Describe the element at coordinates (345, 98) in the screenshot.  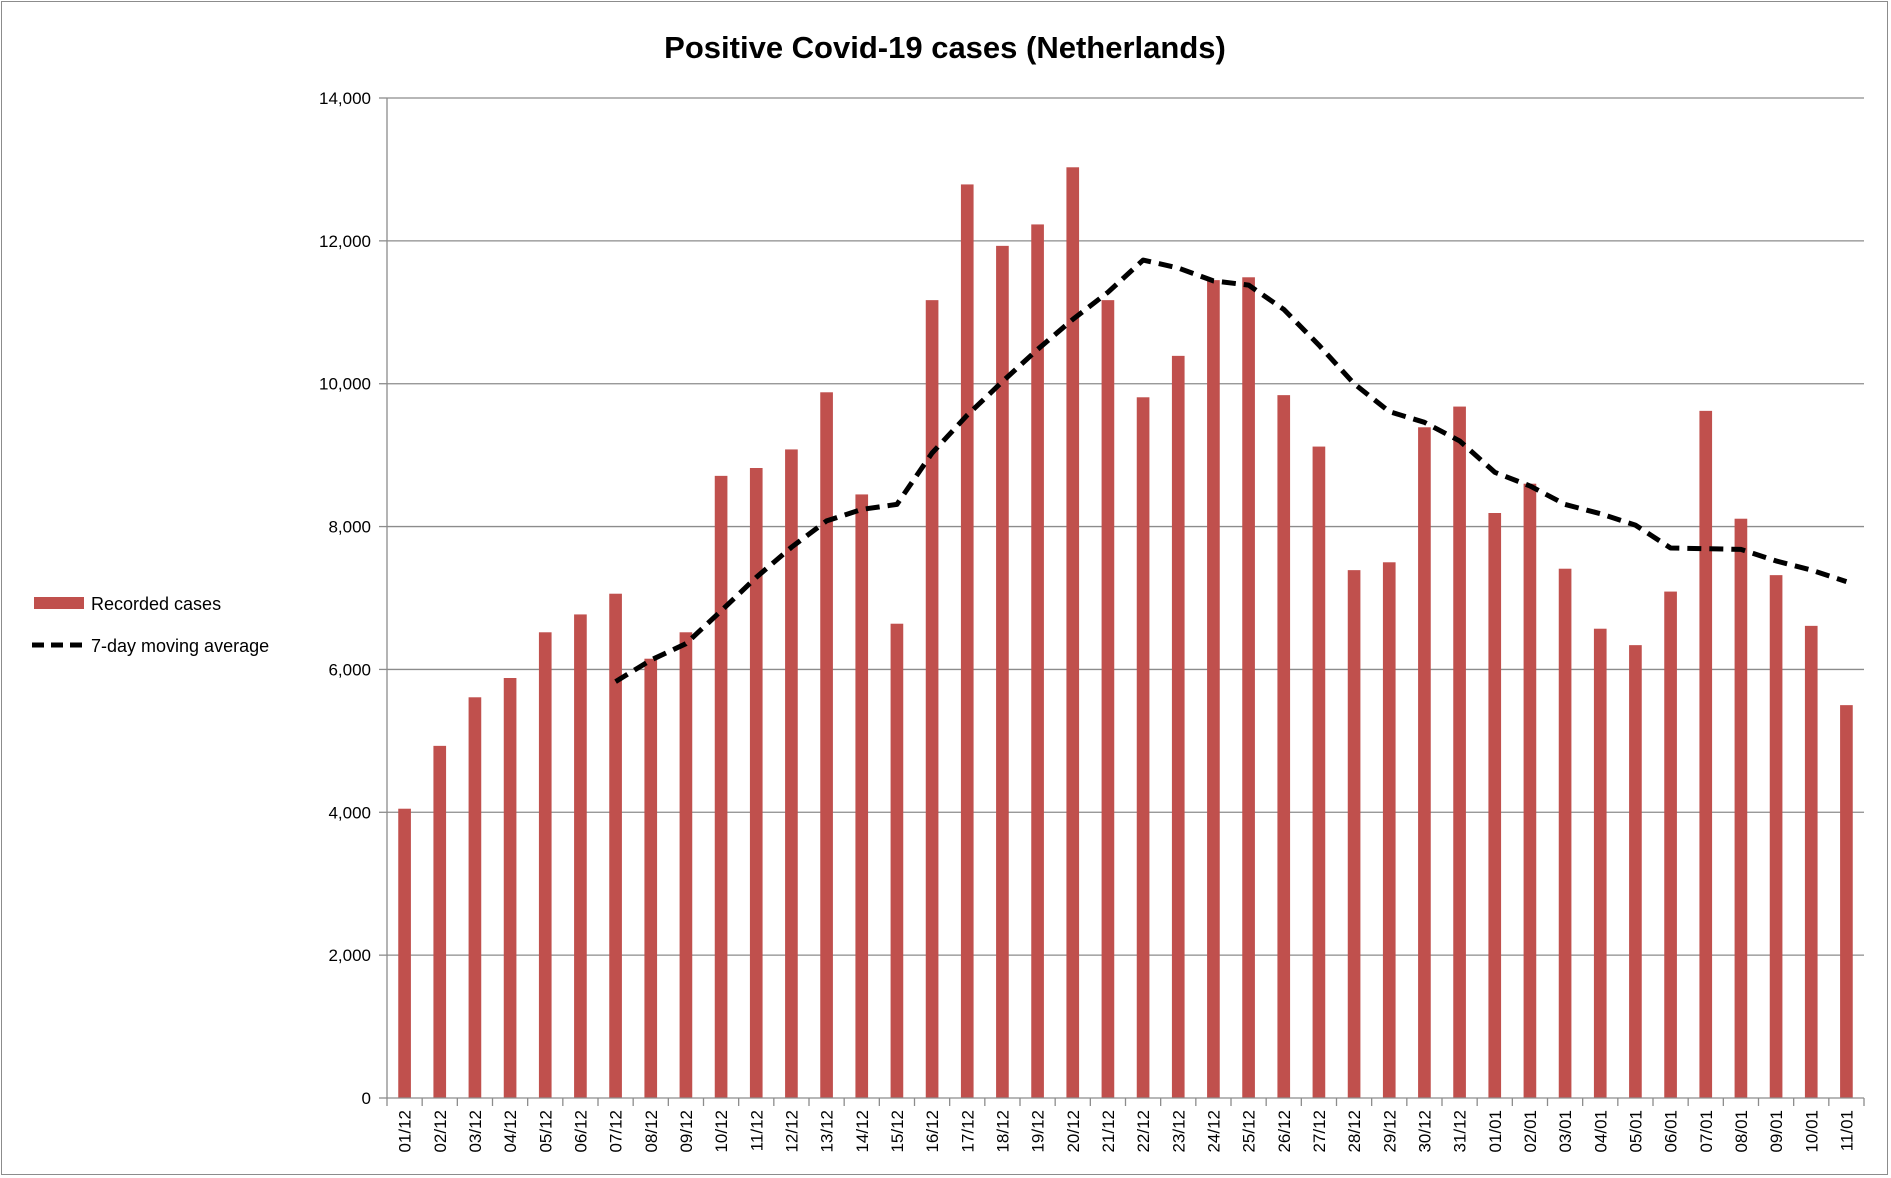
I see `y-tick-label: 14,000` at that location.